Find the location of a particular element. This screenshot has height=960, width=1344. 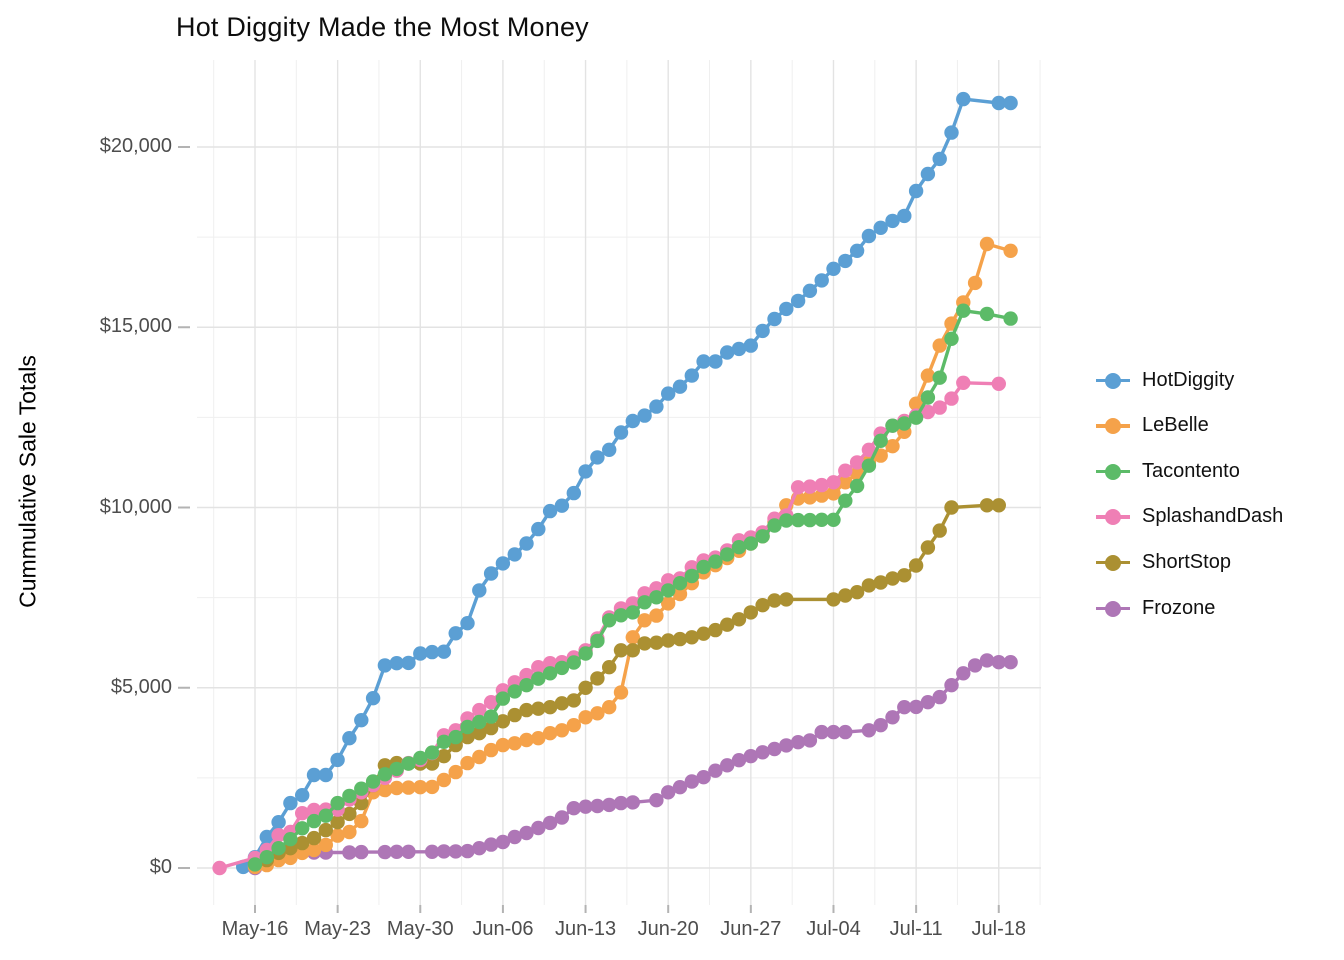

x-tick-label: Jul-04 is located at coordinates (833, 929).